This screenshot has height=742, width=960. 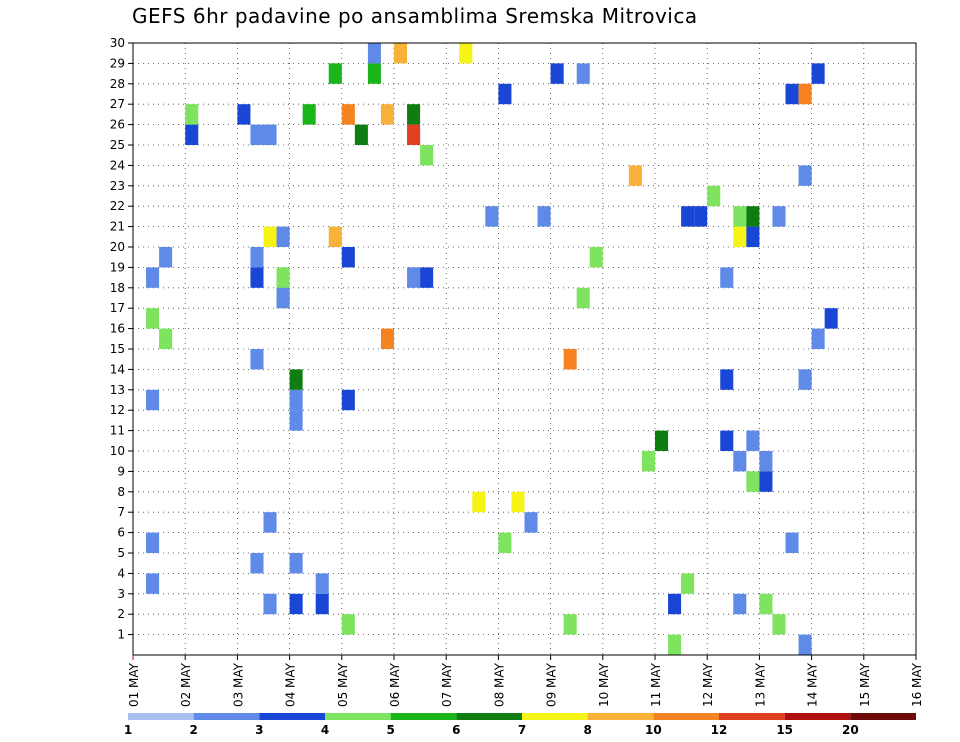 I want to click on y-tick-label: 6, so click(x=121, y=533).